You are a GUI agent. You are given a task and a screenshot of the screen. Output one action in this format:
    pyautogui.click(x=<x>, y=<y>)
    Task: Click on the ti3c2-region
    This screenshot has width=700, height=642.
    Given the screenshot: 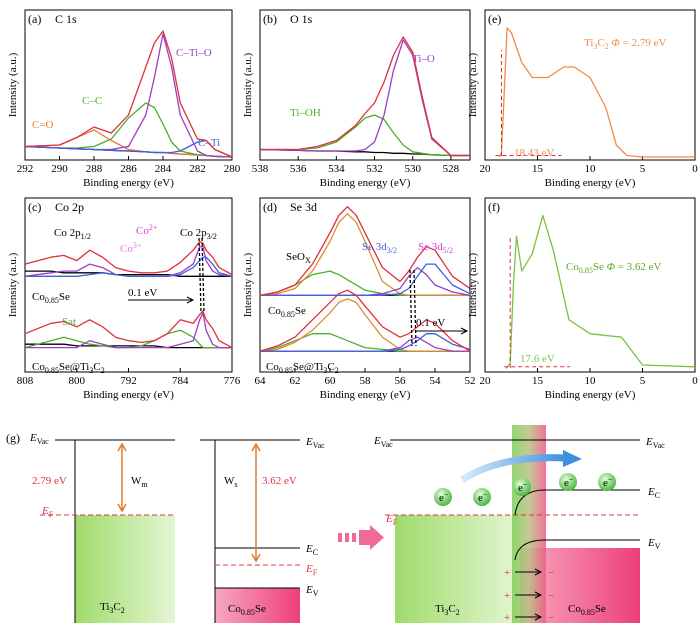 What is the action you would take?
    pyautogui.click(x=457, y=569)
    